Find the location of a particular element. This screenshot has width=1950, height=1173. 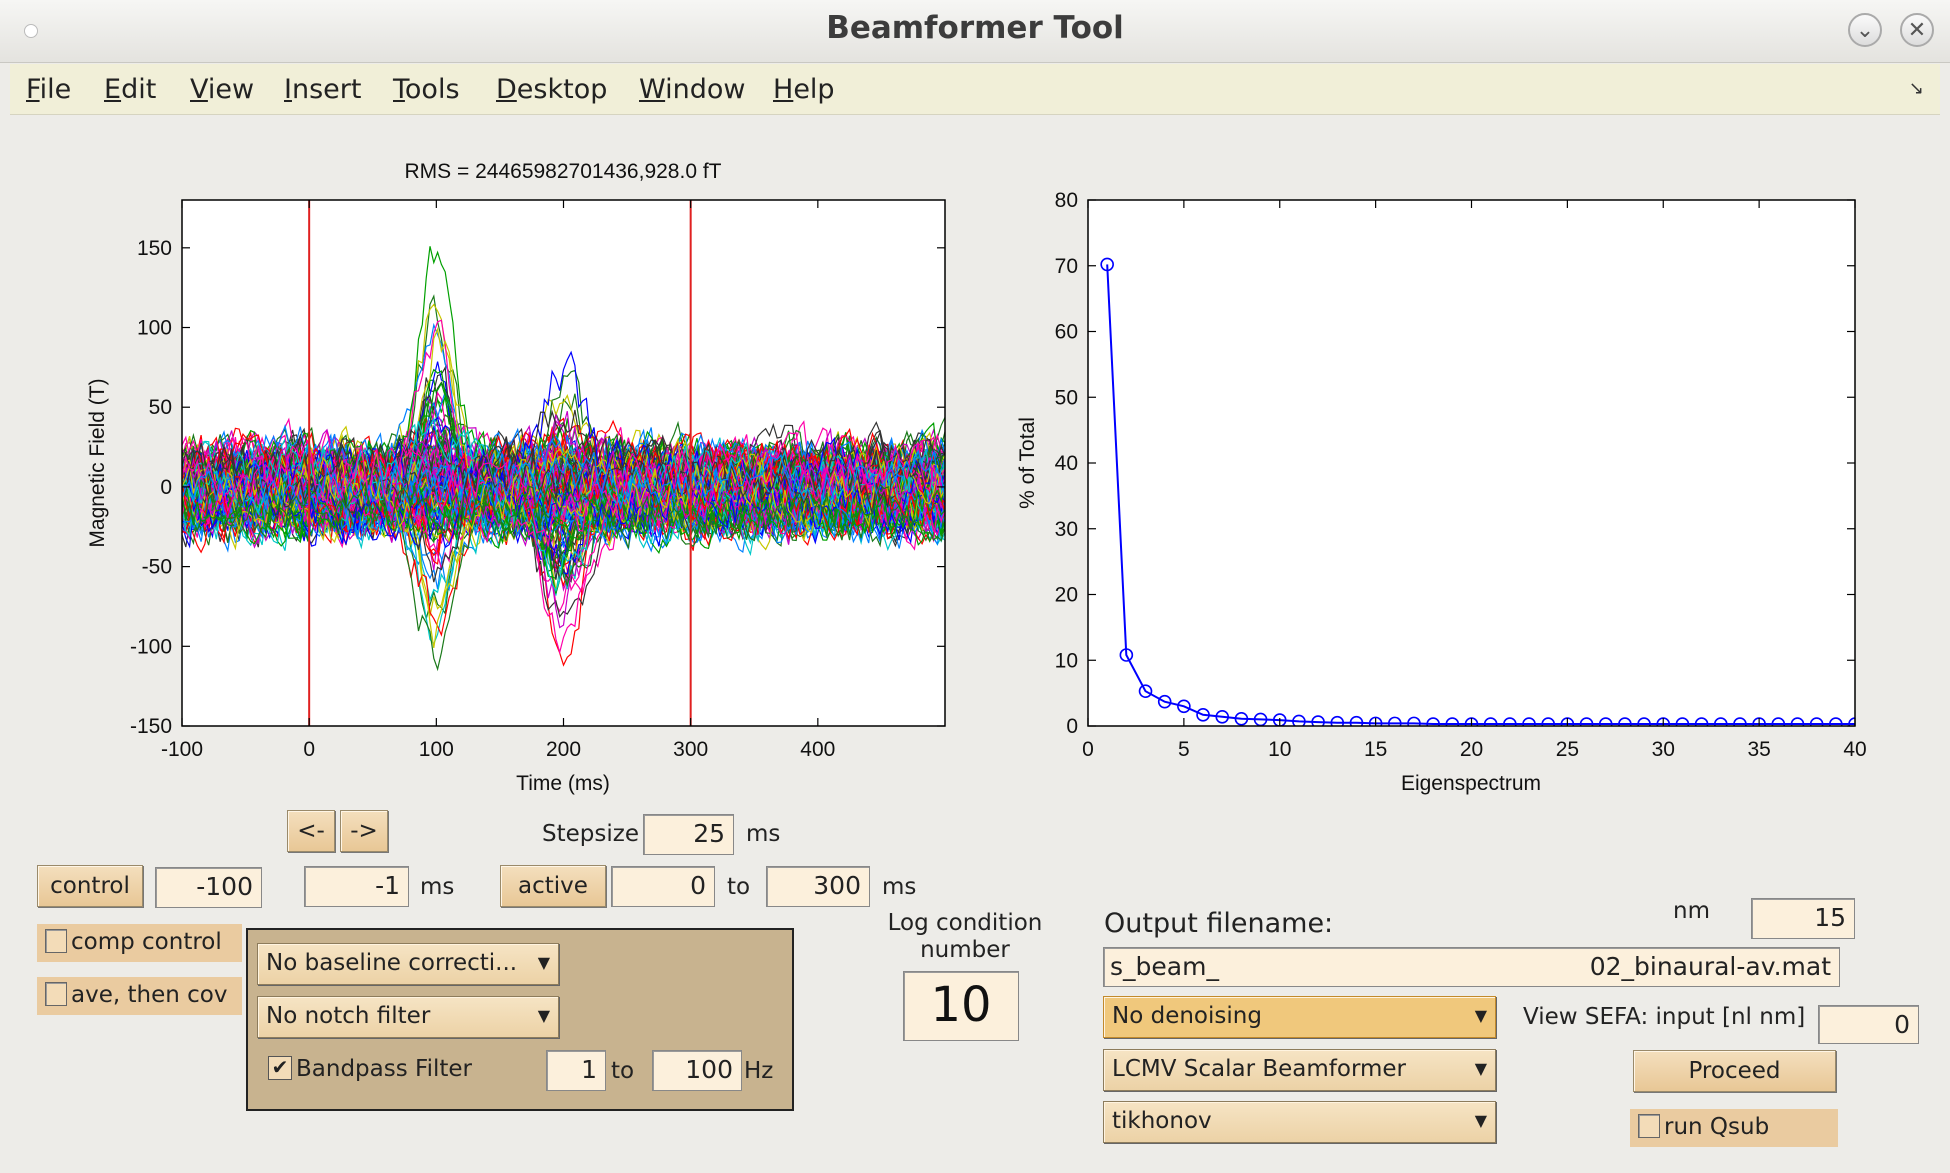

proceed-button: Proceed is located at coordinates (1734, 1071).